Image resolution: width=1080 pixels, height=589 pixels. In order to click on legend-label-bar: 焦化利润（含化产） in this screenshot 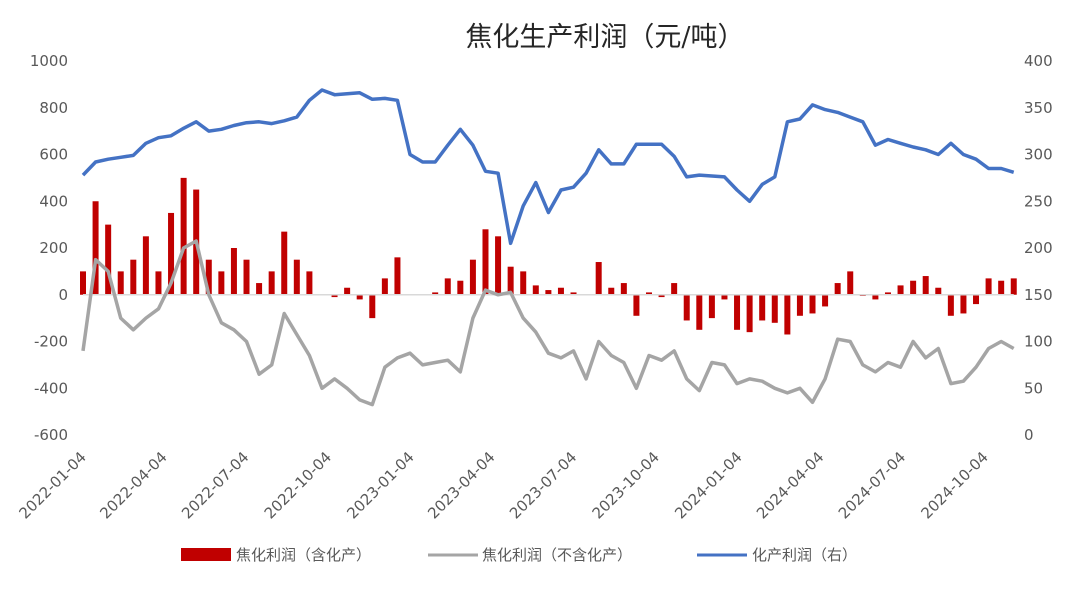, I will do `click(303, 555)`.